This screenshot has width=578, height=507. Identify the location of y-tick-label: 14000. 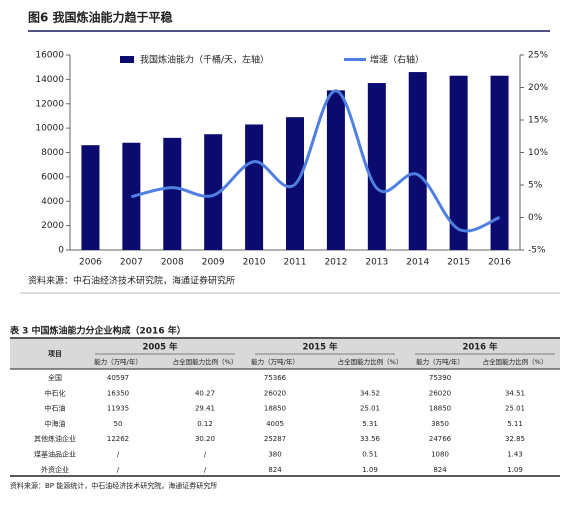
(49, 80).